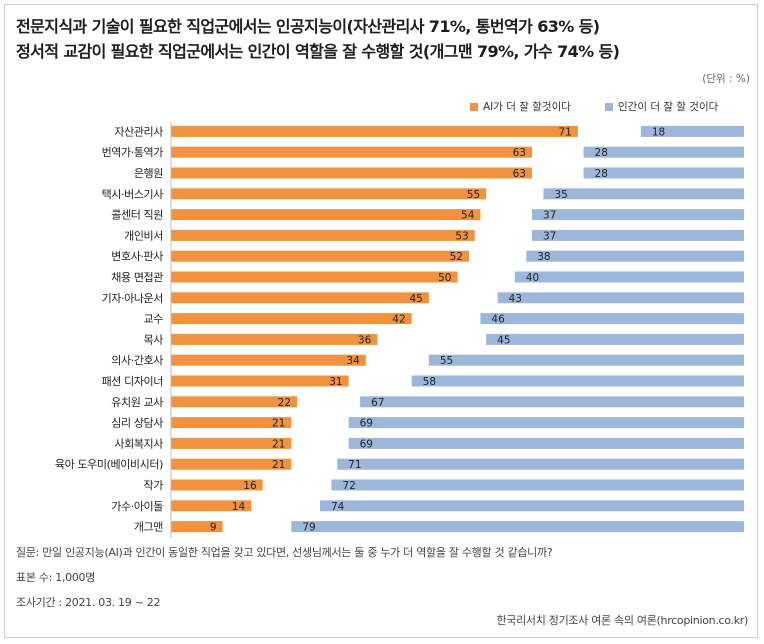 This screenshot has width=764, height=644. I want to click on data-label-ai: 22, so click(284, 403).